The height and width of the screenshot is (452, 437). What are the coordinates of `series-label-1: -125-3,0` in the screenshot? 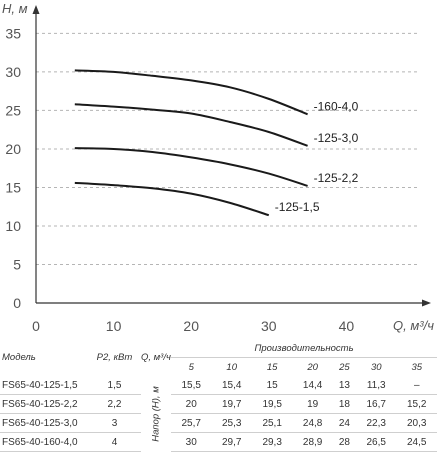 It's located at (336, 138).